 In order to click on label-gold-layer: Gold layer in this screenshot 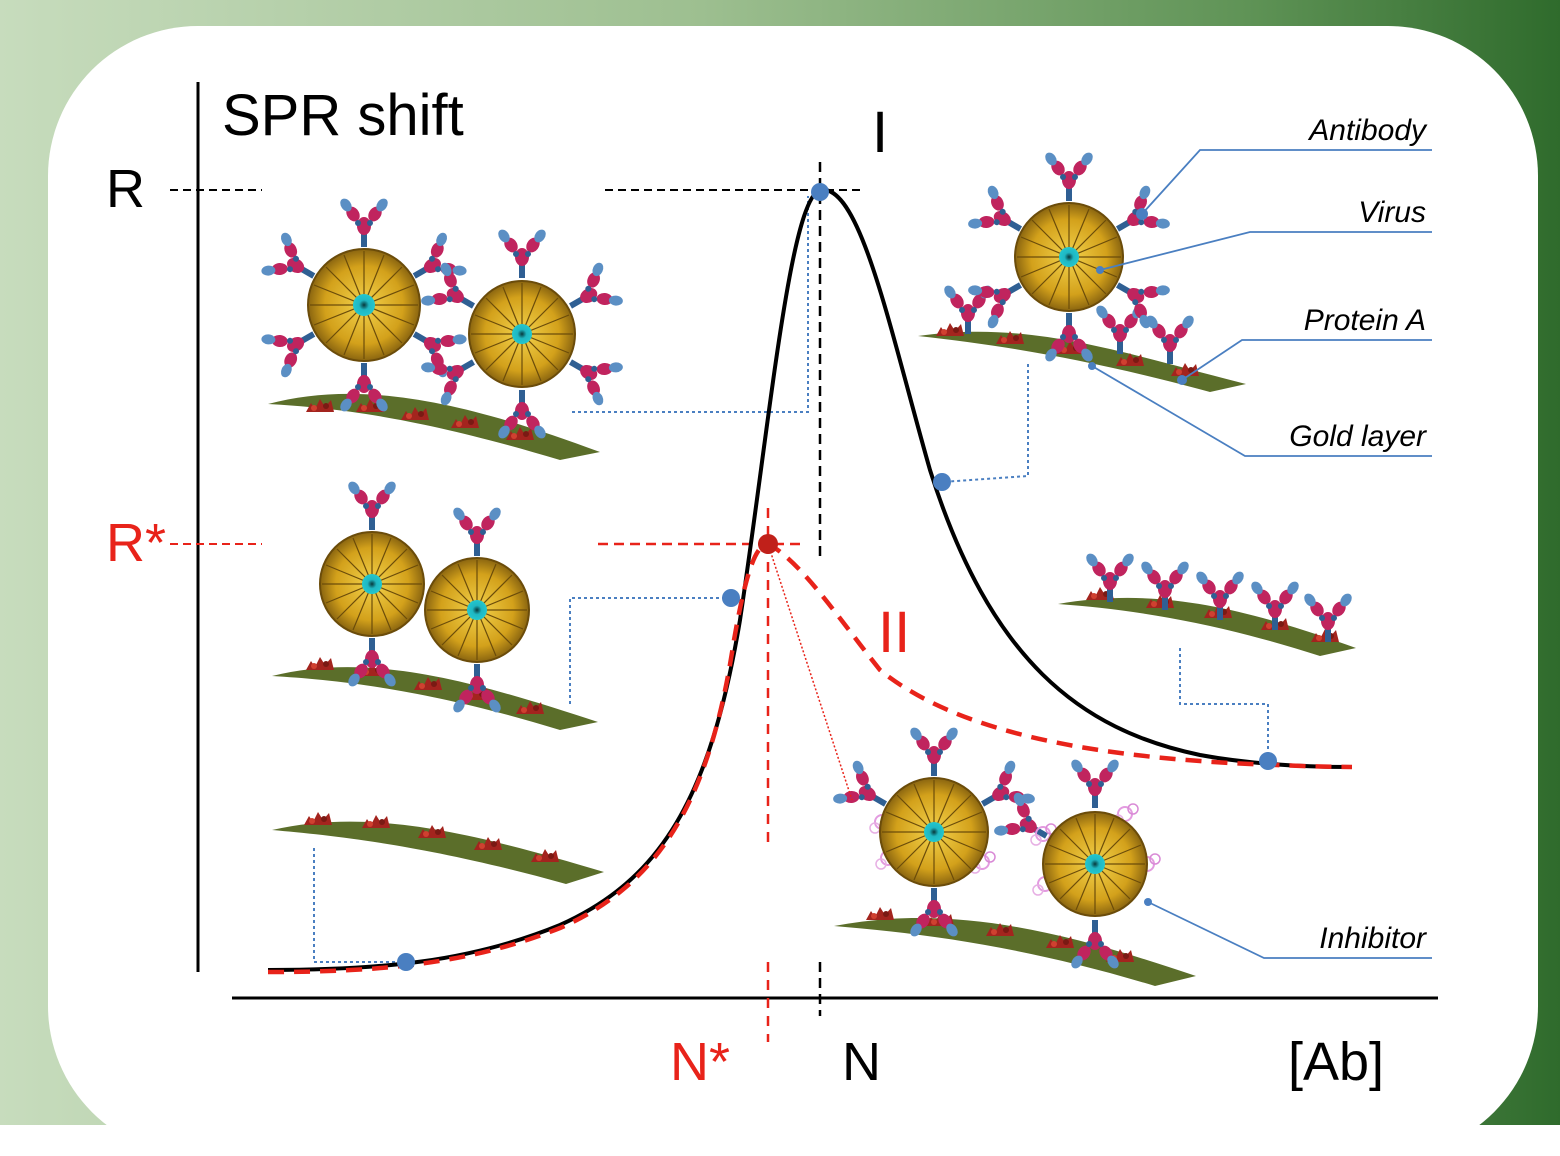, I will do `click(1358, 436)`.